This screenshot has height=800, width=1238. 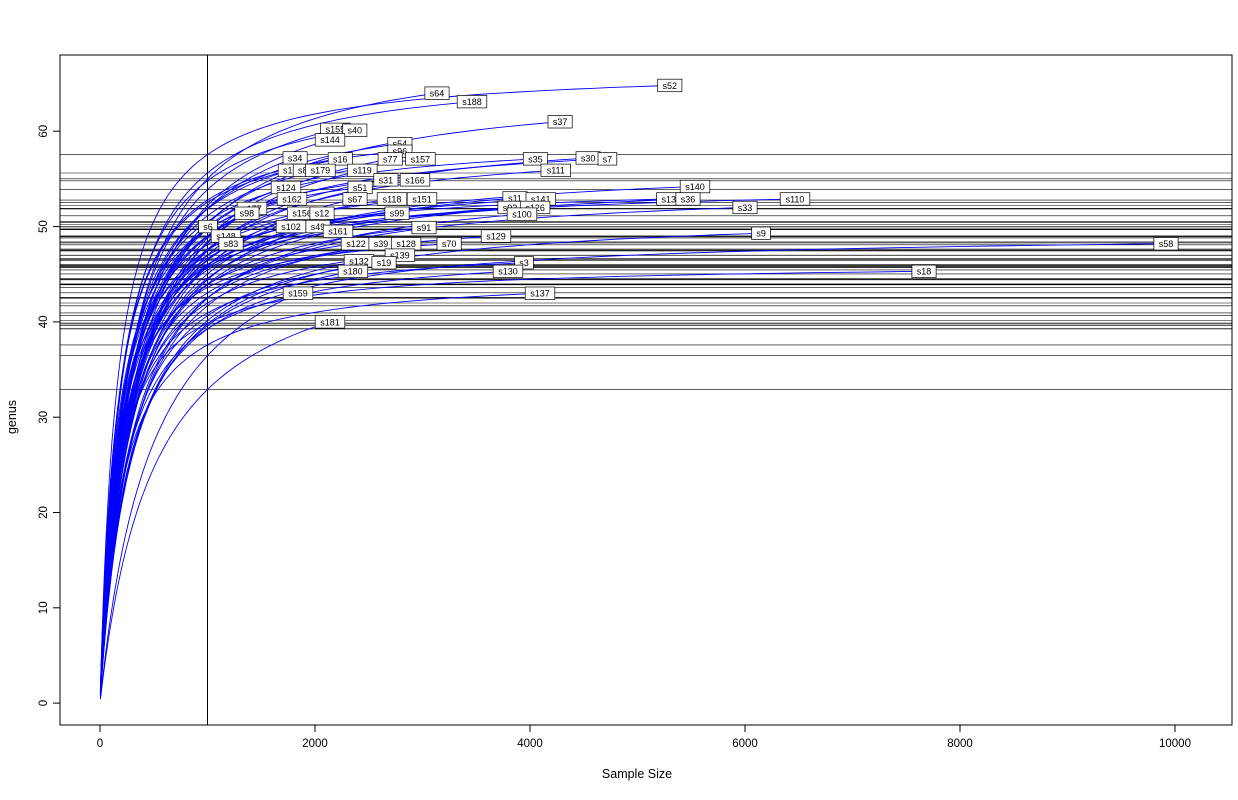 I want to click on sample-label-text: s119, so click(x=362, y=171).